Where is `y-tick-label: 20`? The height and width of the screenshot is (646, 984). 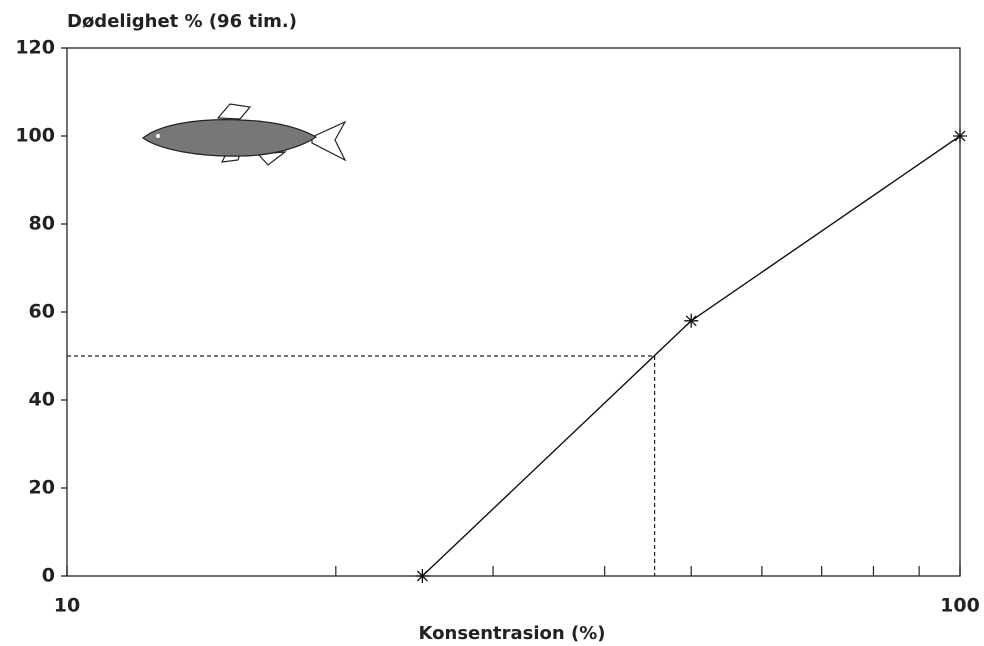
y-tick-label: 20 is located at coordinates (42, 488).